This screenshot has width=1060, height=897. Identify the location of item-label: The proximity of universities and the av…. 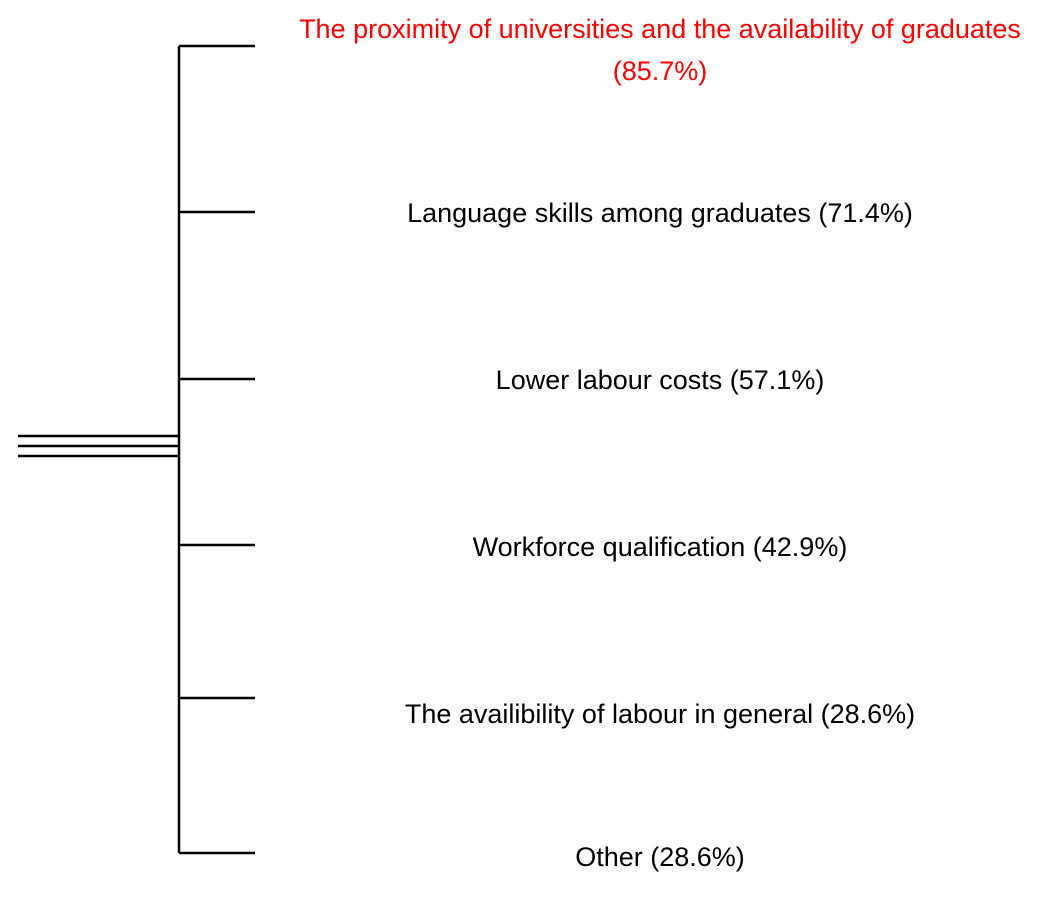
(660, 50).